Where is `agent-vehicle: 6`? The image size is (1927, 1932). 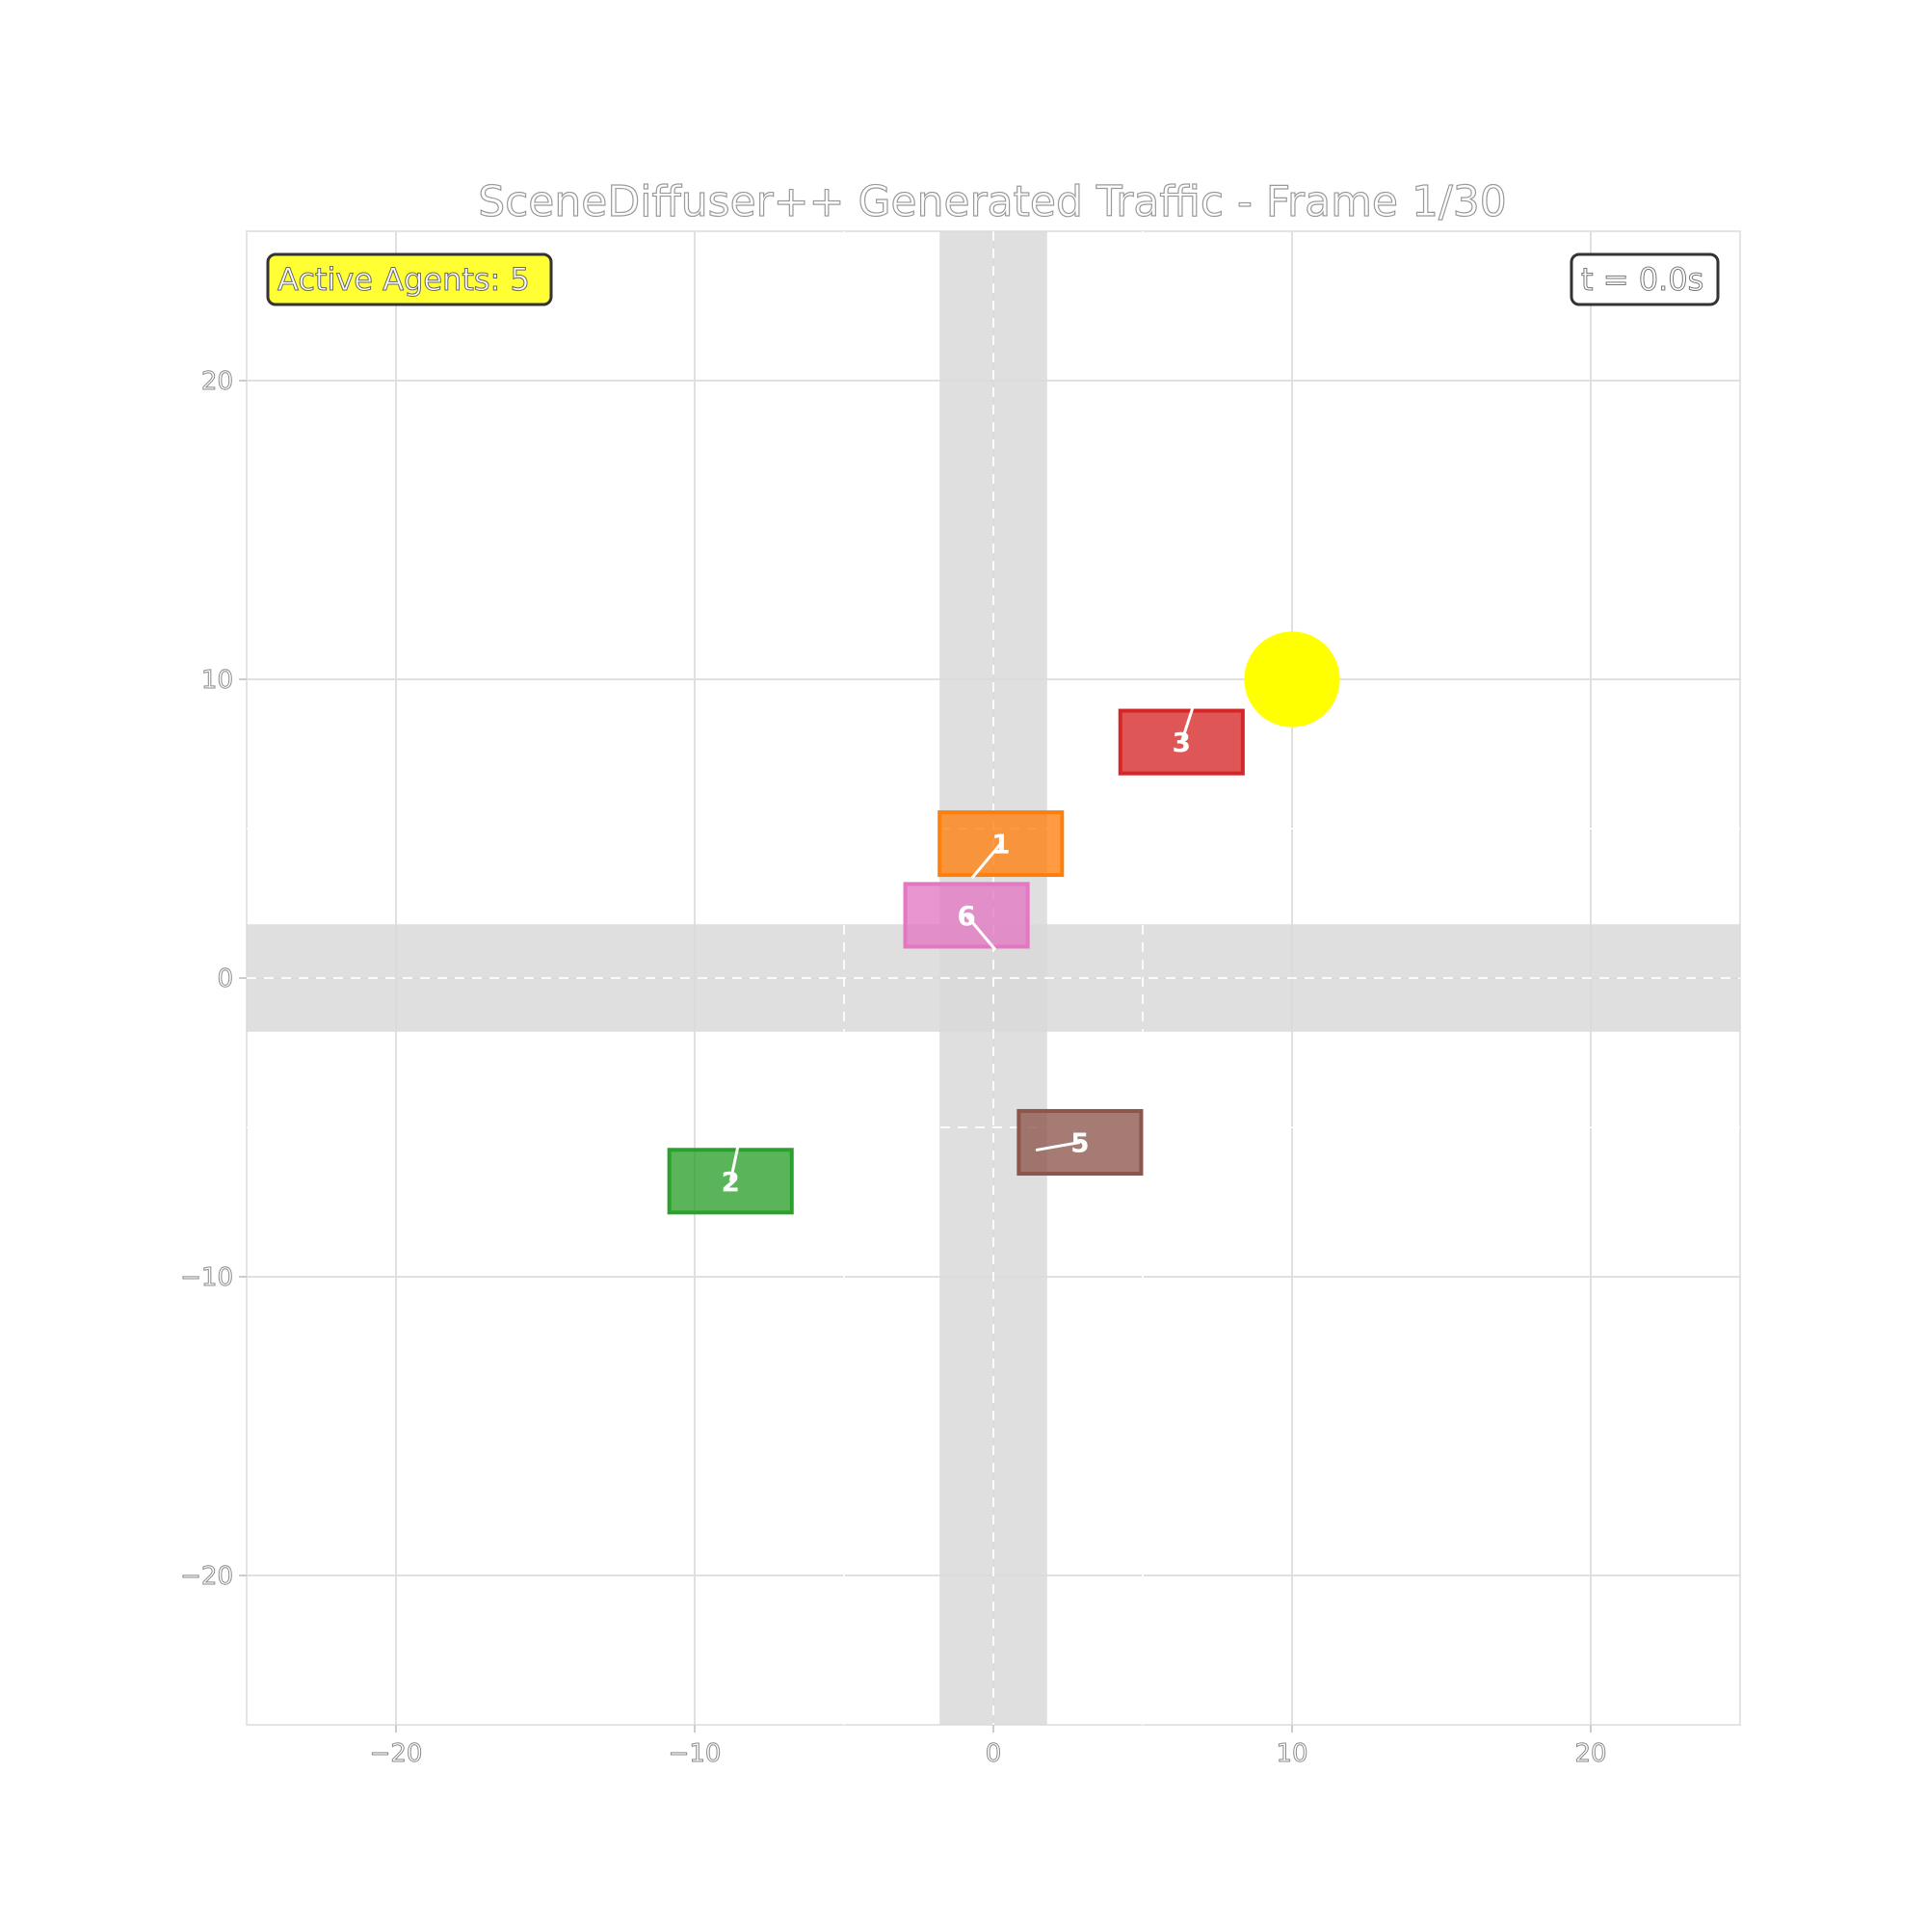 agent-vehicle: 6 is located at coordinates (967, 916).